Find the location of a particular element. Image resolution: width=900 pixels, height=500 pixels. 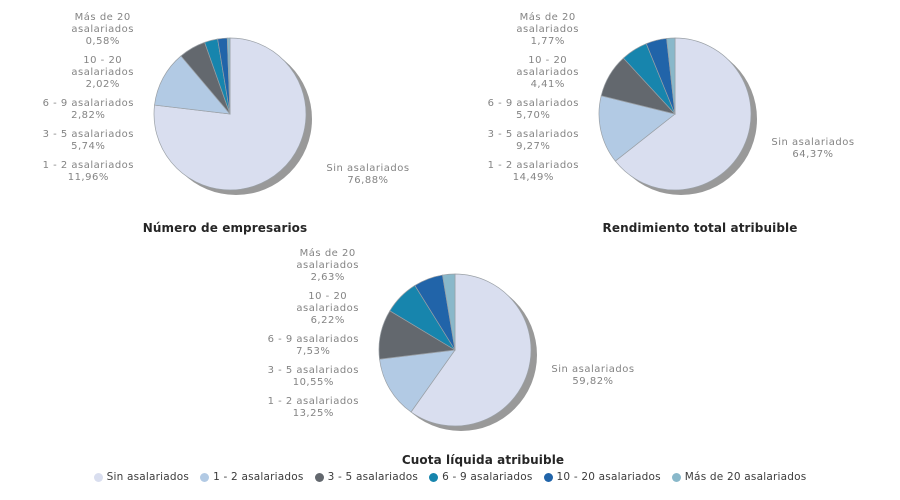

legend-item-sin-asalariados: Sin asalariados is located at coordinates (141, 477).